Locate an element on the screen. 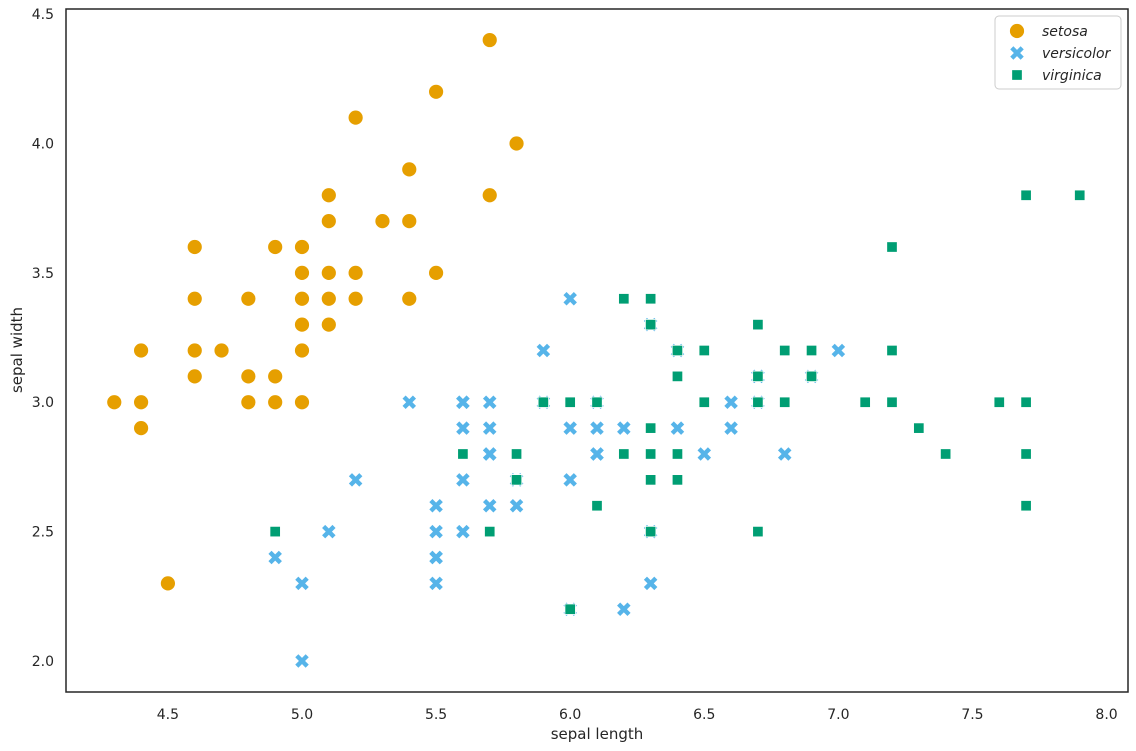  legend-item-versicolor: versicolor is located at coordinates (1061, 54).